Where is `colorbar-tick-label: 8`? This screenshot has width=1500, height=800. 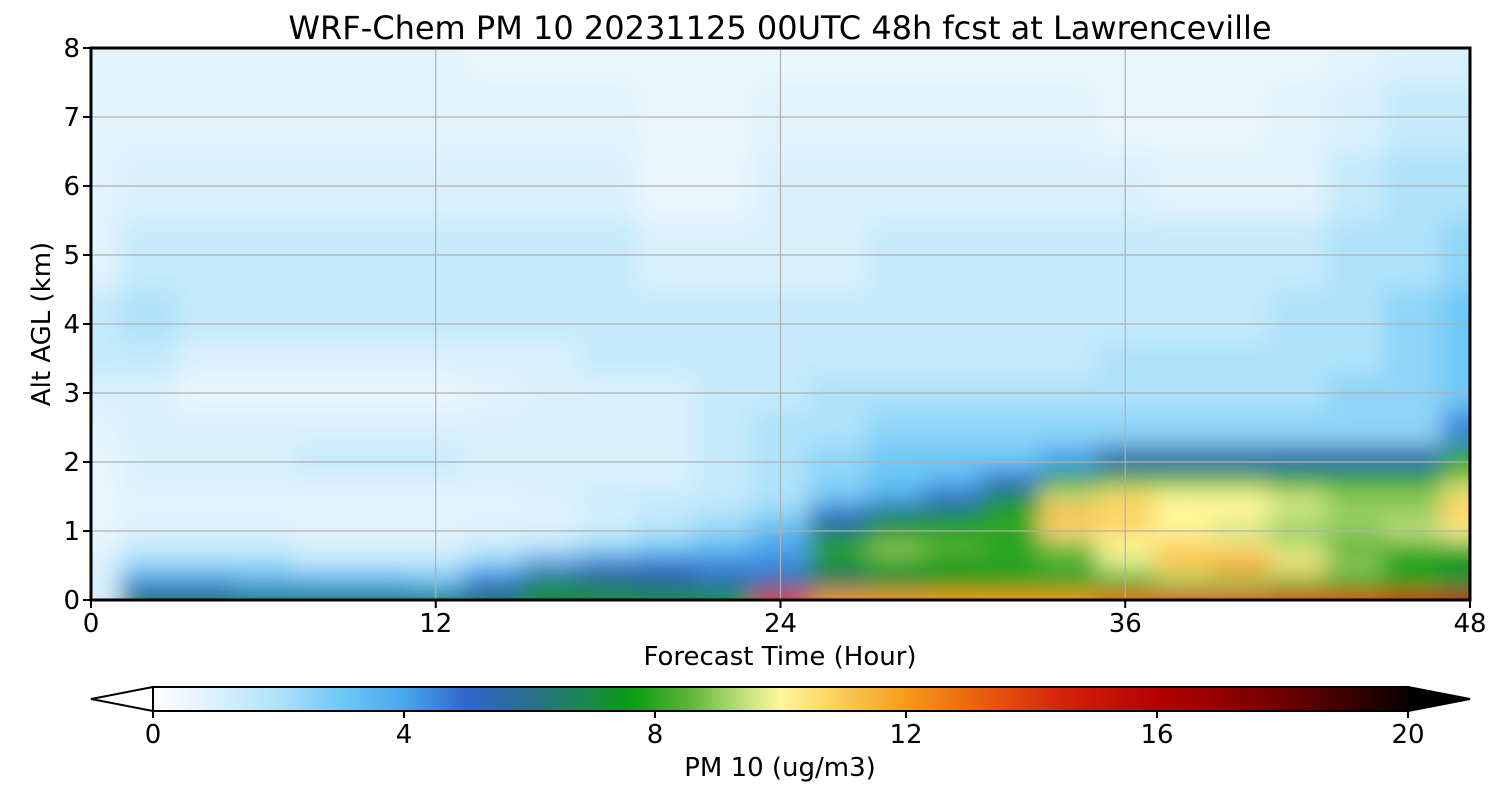
colorbar-tick-label: 8 is located at coordinates (655, 735).